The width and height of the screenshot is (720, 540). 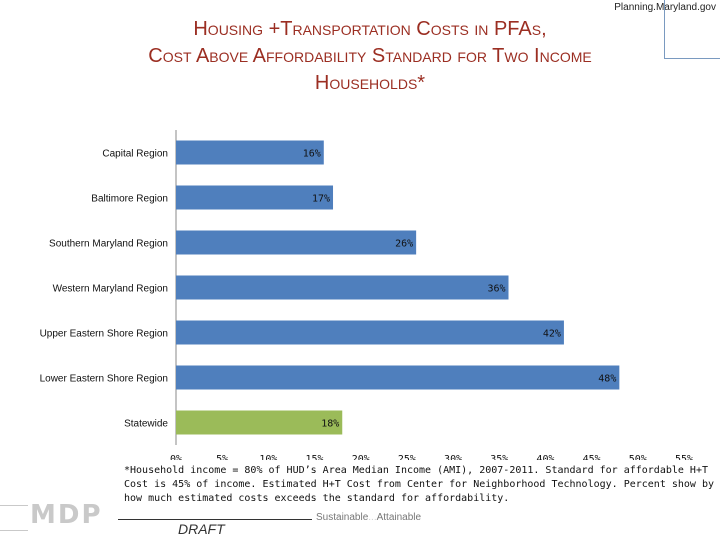 I want to click on draft-label: DRAFT, so click(x=201, y=529).